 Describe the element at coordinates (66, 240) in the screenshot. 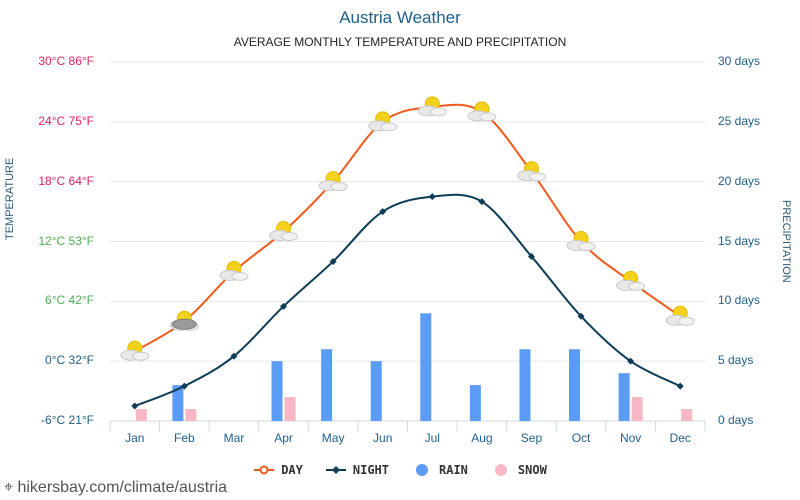

I see `y-left-tick-label: 12°C 53°F` at that location.